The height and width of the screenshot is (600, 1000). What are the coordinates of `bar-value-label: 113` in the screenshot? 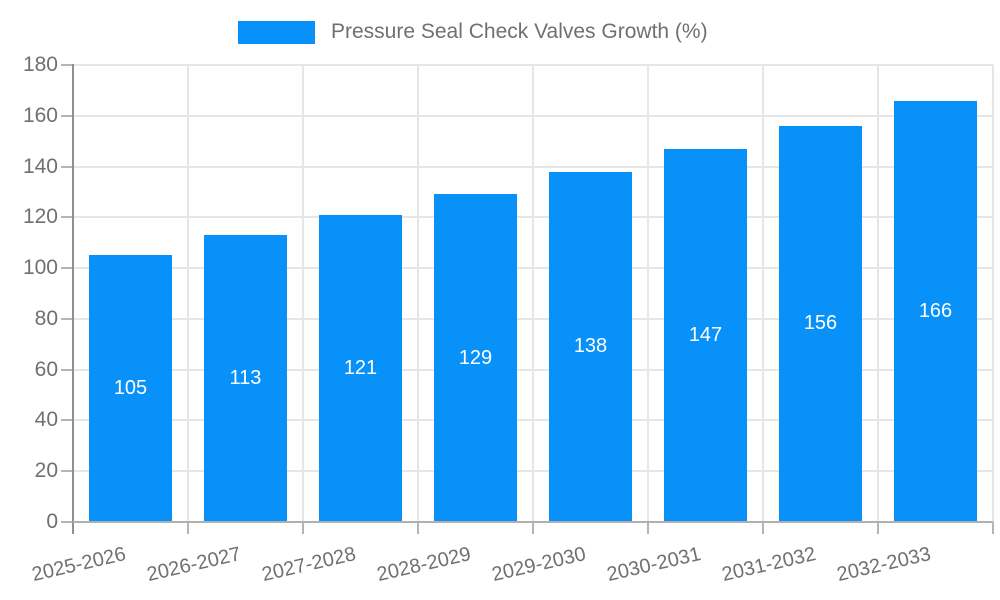 It's located at (245, 378).